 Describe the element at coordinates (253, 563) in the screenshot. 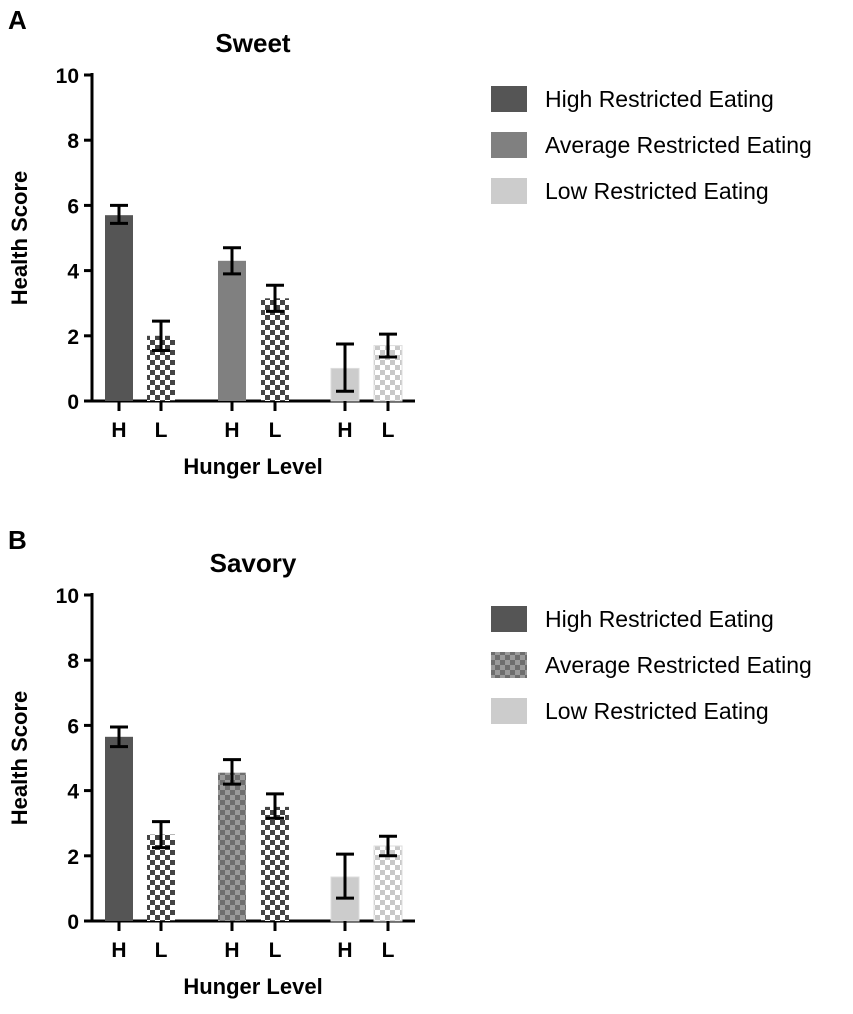

I see `chart-title: Savory` at that location.